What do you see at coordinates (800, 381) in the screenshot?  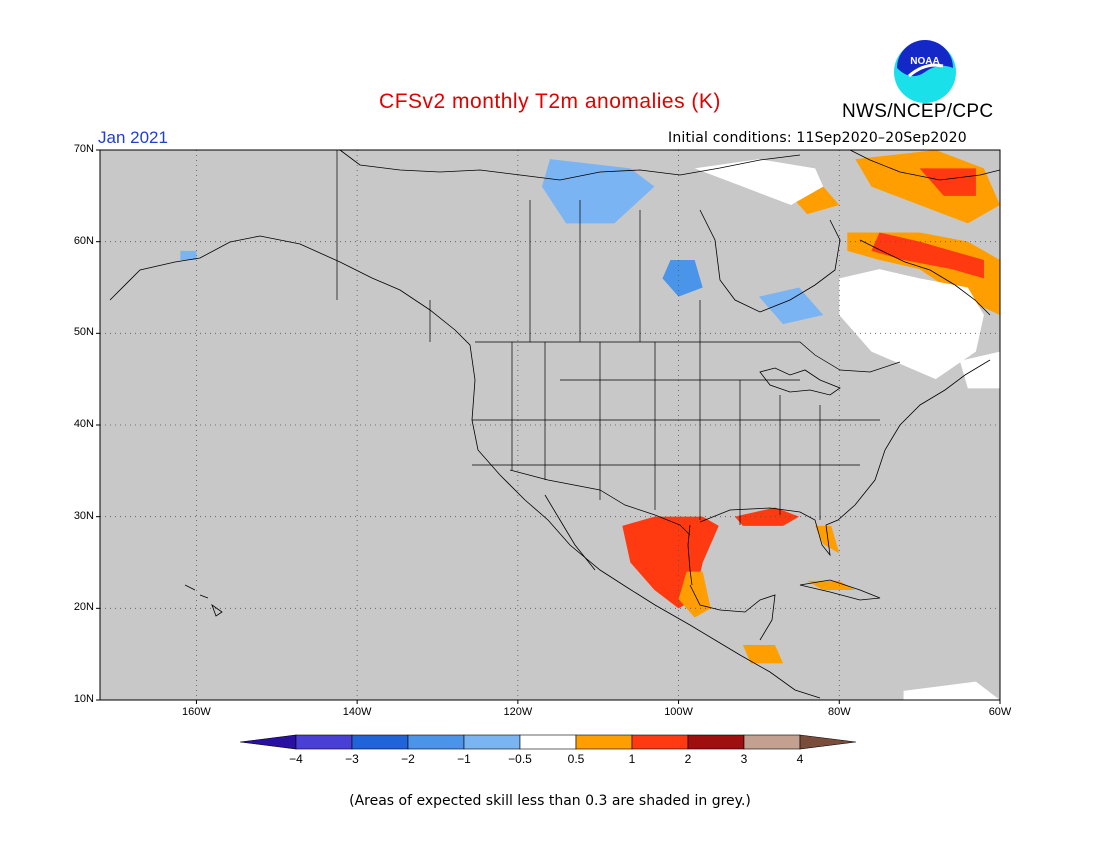 I see `great-lakes` at bounding box center [800, 381].